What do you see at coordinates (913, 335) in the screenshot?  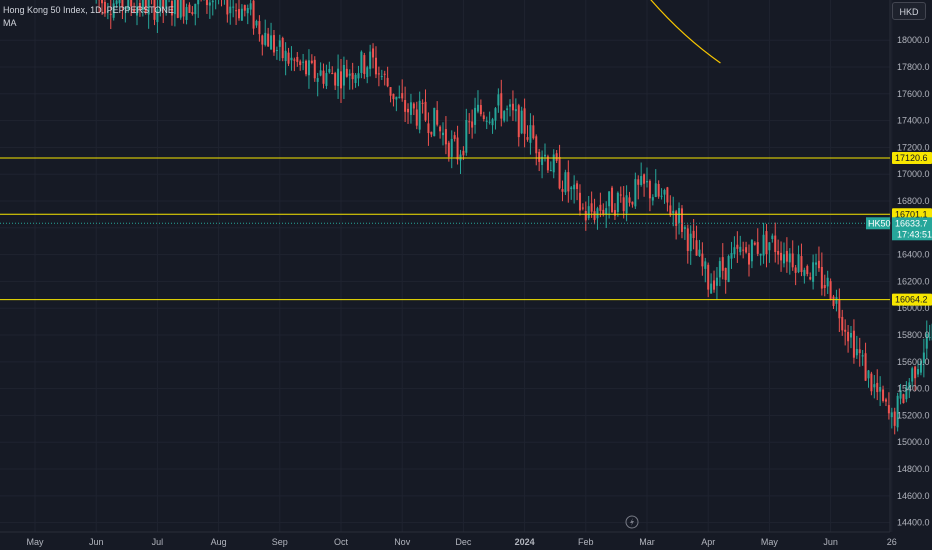 I see `y-tick-label: 15800.0` at bounding box center [913, 335].